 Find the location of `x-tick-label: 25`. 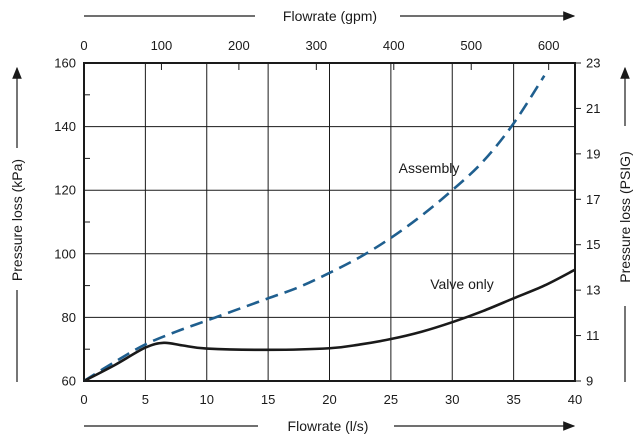

x-tick-label: 25 is located at coordinates (391, 399).